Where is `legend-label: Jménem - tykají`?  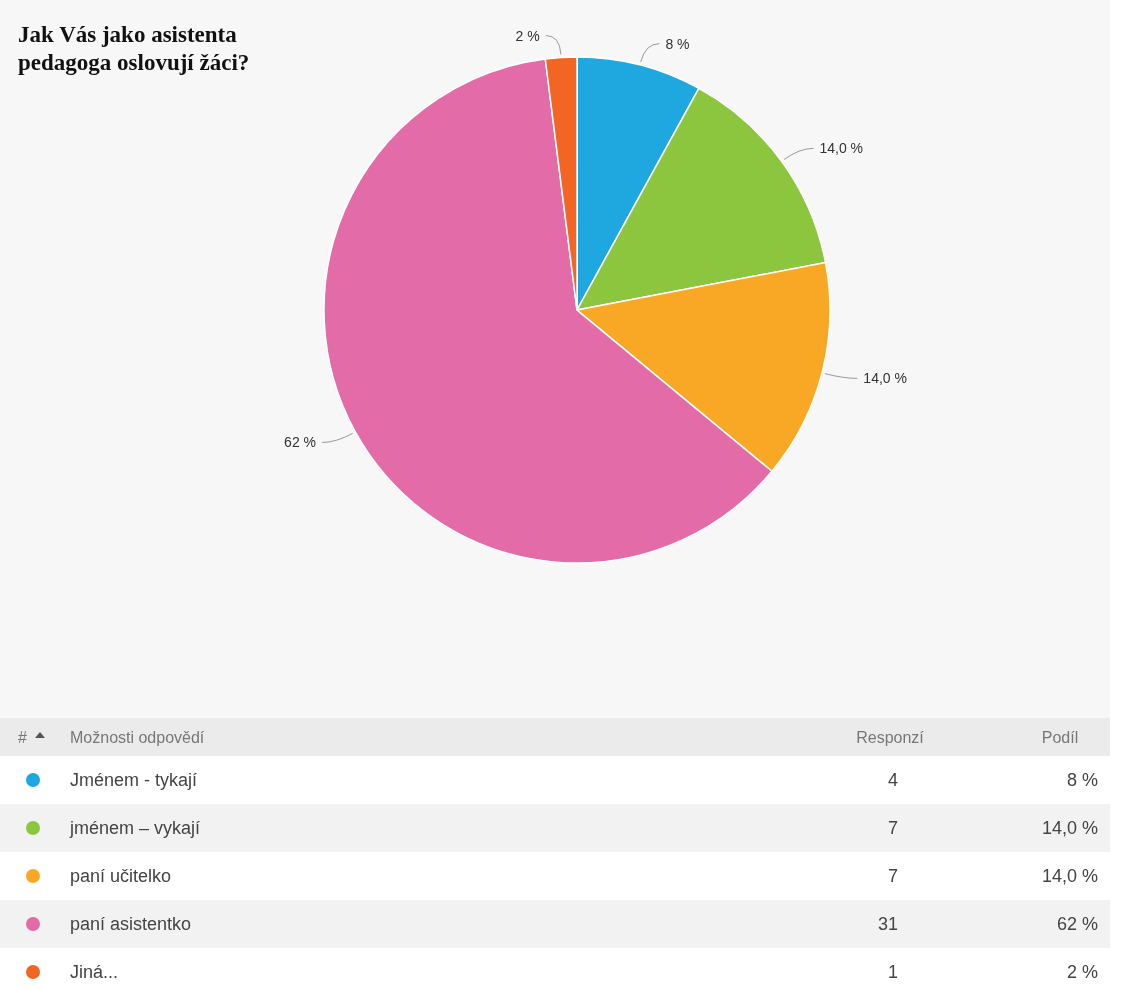
legend-label: Jménem - tykají is located at coordinates (134, 780).